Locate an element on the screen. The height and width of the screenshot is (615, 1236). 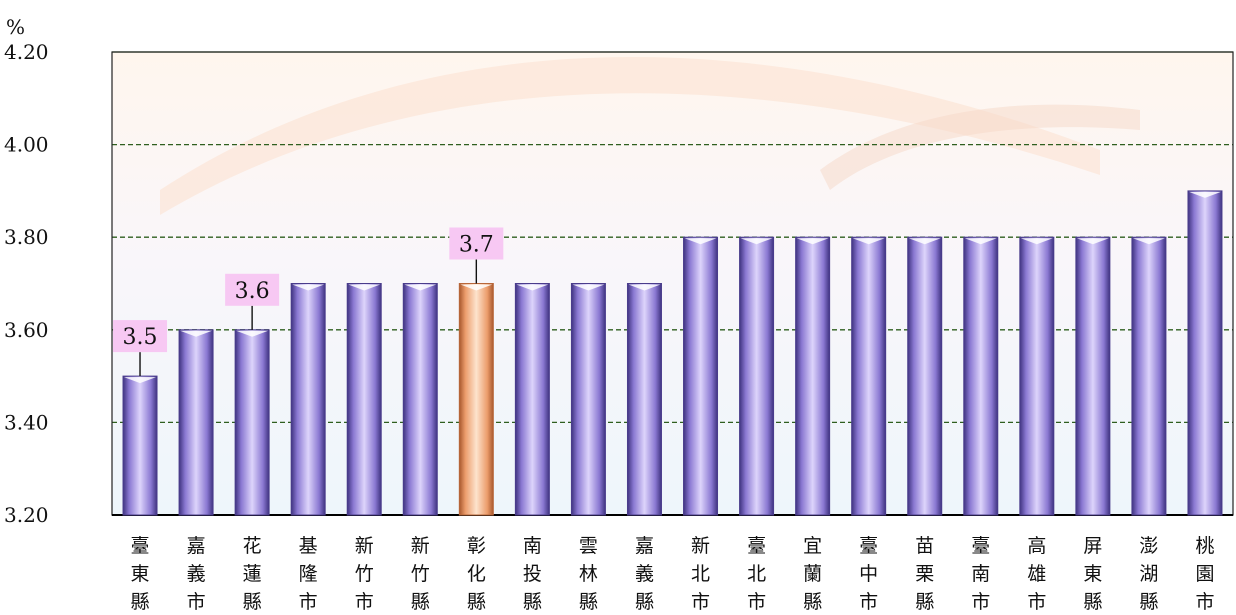
x-tick-label: 嘉義縣 is located at coordinates (644, 574).